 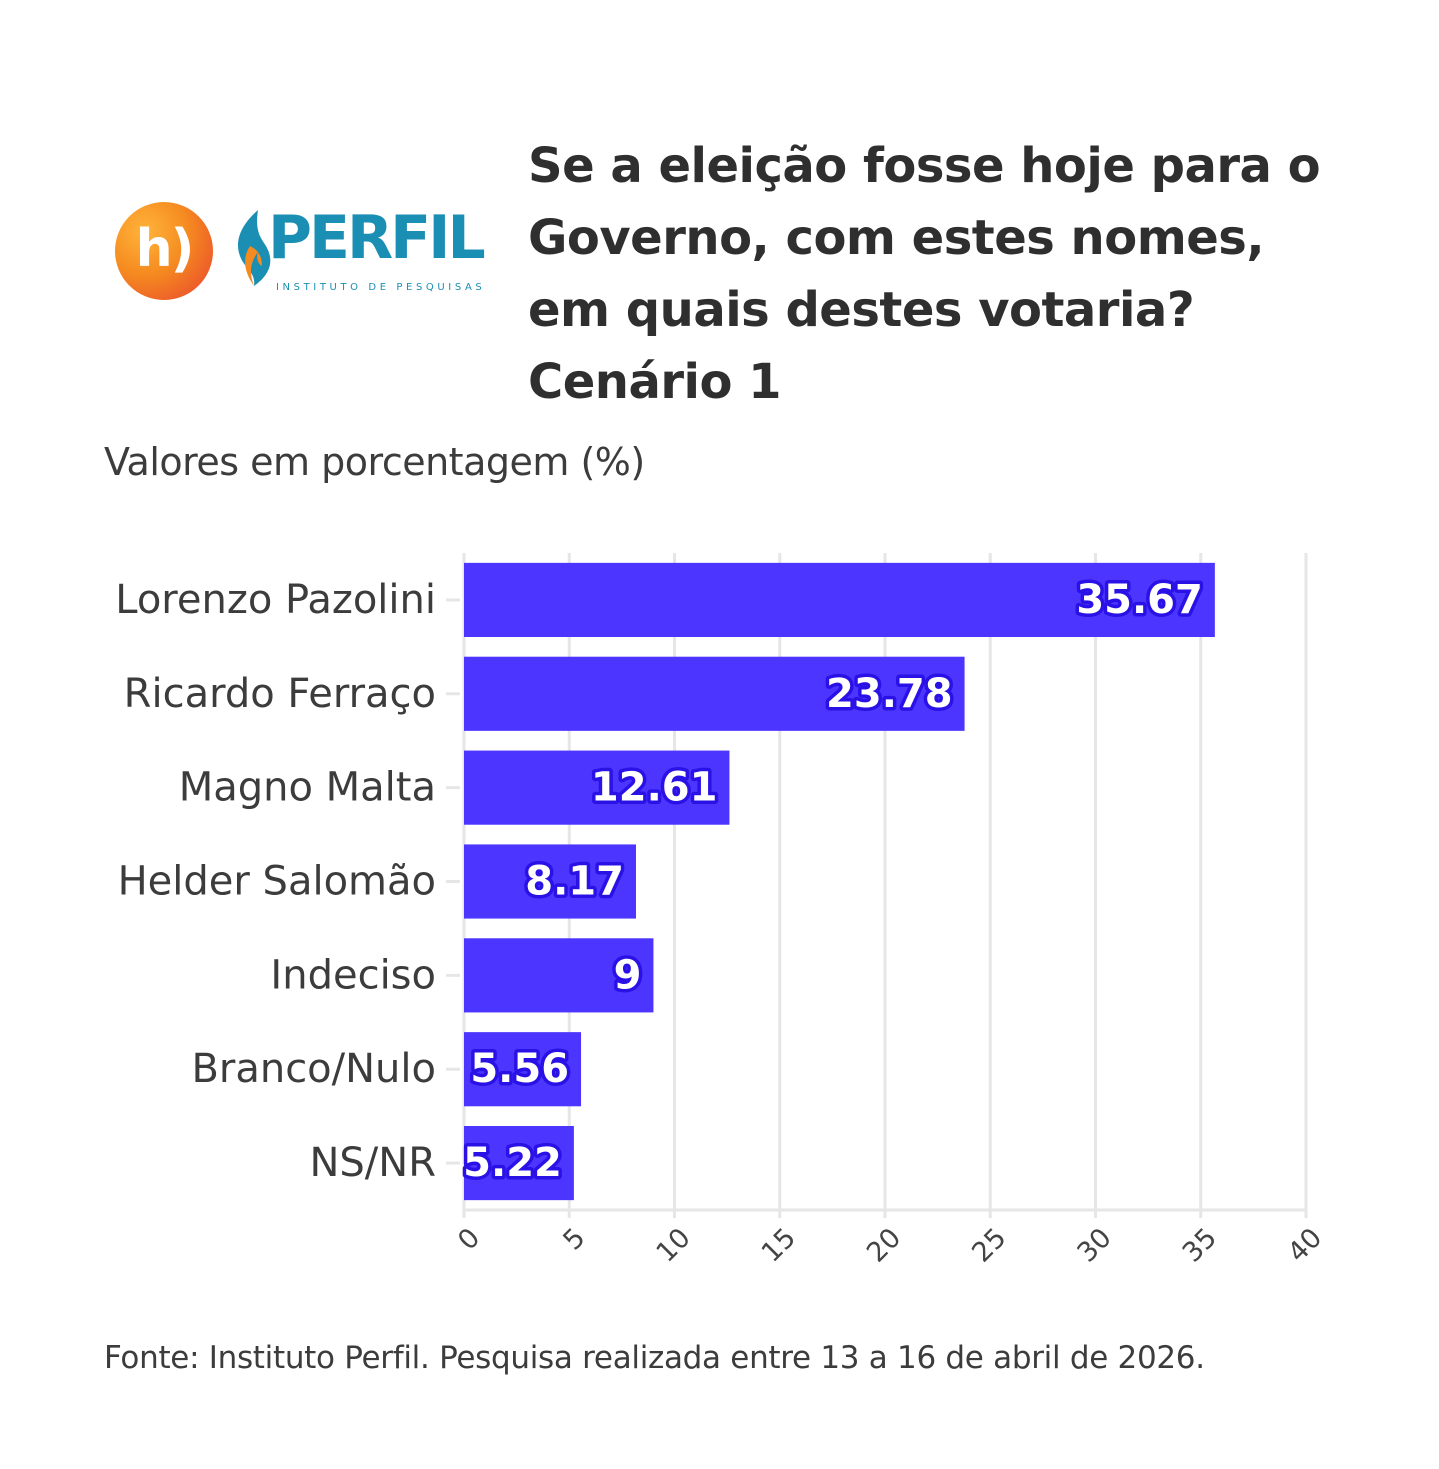 I want to click on category-label: NS/NR, so click(x=372, y=1163).